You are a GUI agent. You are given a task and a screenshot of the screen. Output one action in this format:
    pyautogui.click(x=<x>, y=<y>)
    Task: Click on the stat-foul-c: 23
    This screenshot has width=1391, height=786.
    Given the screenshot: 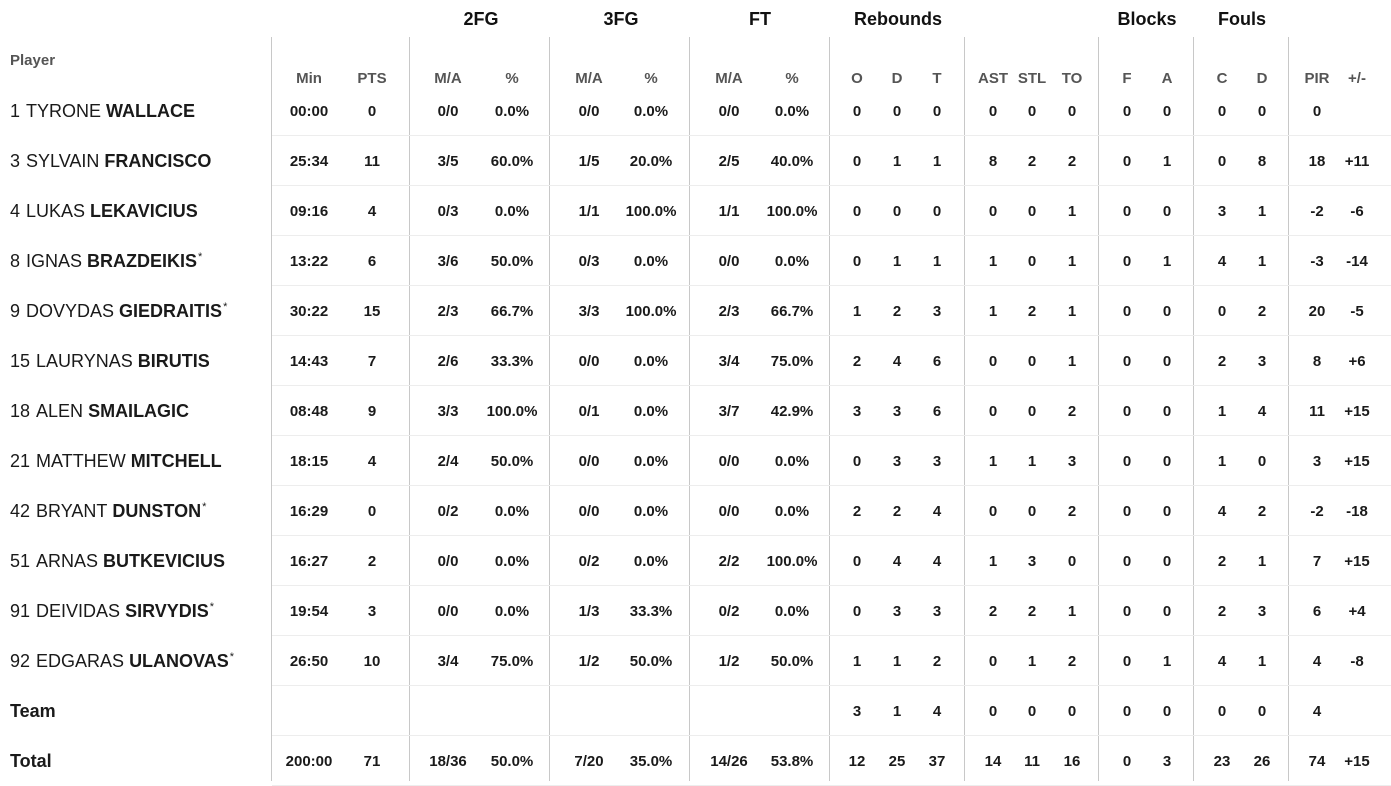 What is the action you would take?
    pyautogui.click(x=1222, y=761)
    